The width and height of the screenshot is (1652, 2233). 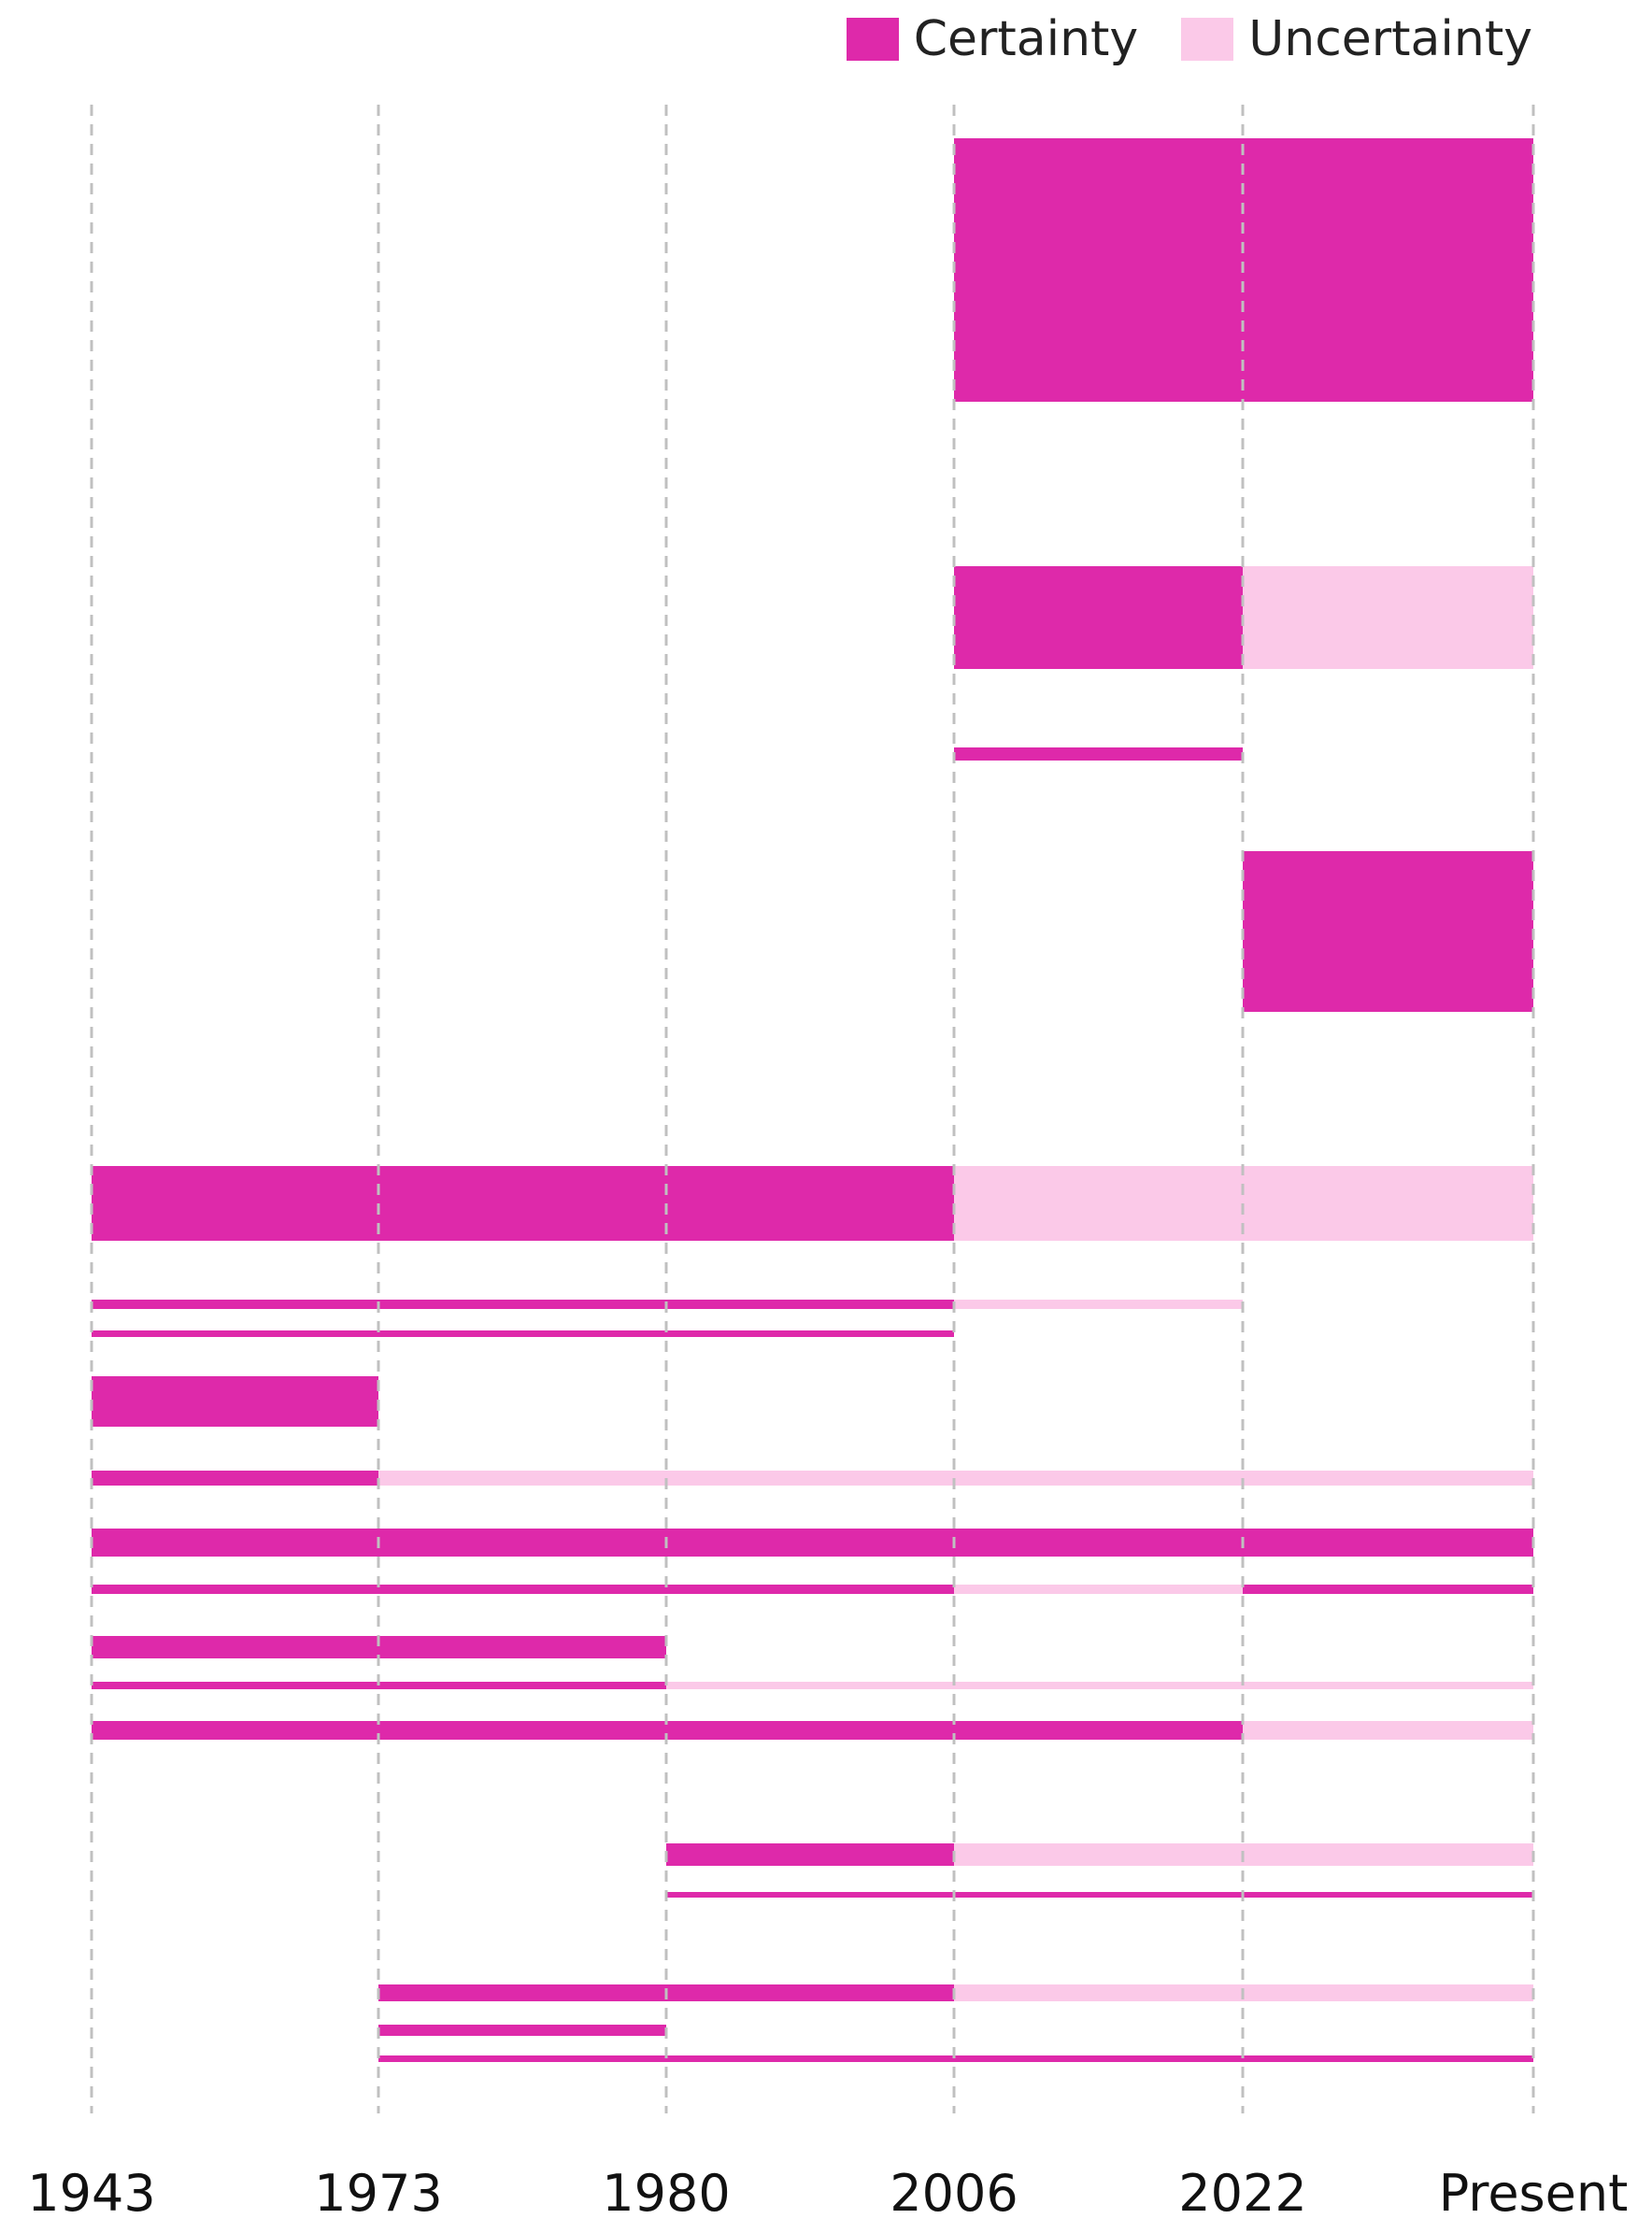 I want to click on legend-item-certainty: Certainty, so click(x=993, y=39).